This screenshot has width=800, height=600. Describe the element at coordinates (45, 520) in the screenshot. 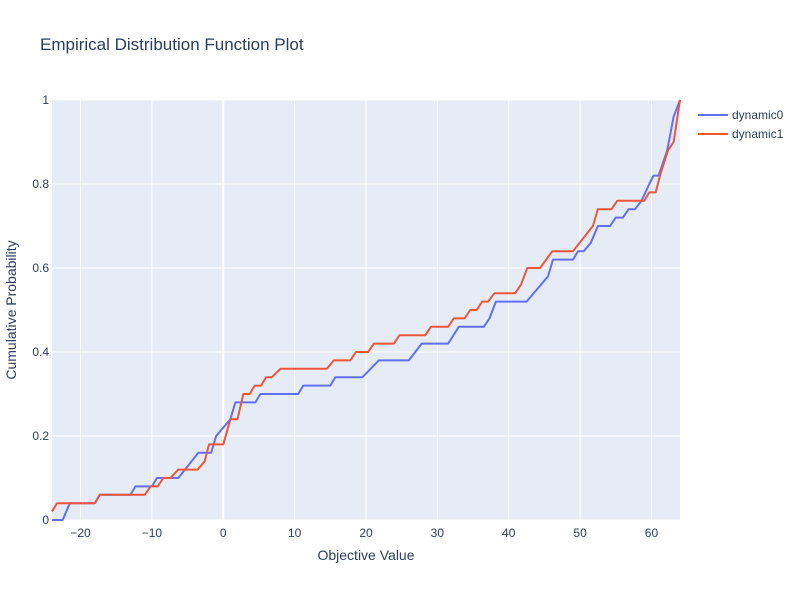

I see `y-tick-label: 0` at that location.